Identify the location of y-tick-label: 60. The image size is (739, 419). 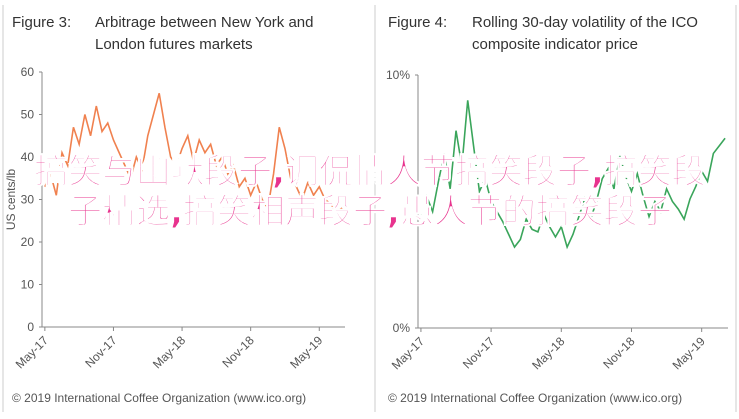
(28, 72).